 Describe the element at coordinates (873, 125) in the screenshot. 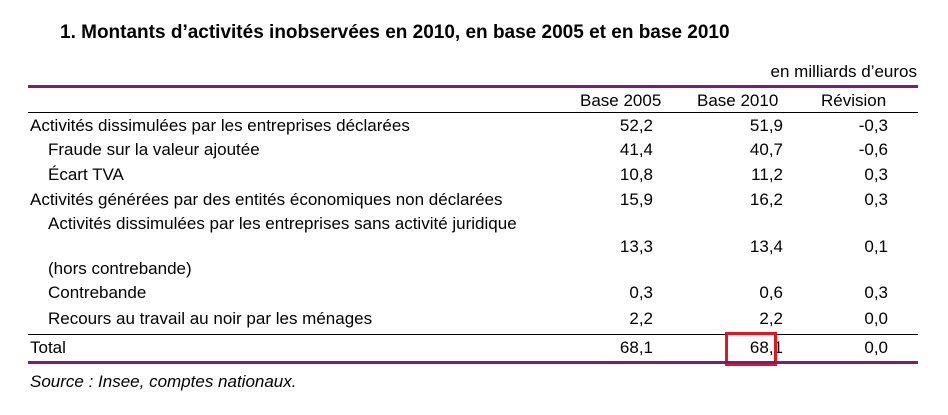

I see `cell-revision: -0,3` at that location.